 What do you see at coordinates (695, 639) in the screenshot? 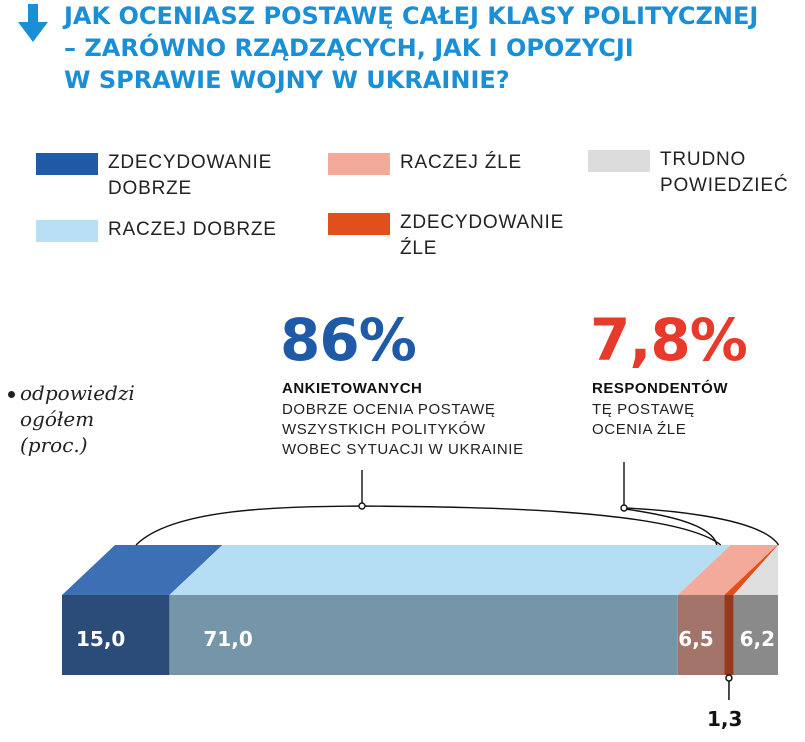
I see `value-label-2: 6,5` at bounding box center [695, 639].